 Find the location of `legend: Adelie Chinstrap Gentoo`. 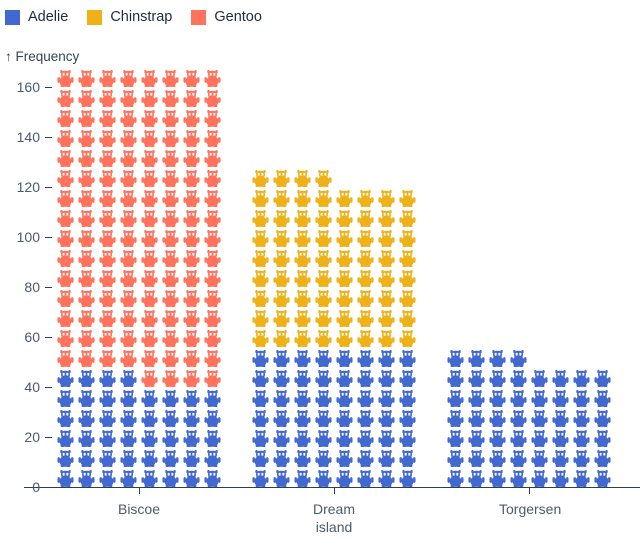

legend: Adelie Chinstrap Gentoo is located at coordinates (133, 17).